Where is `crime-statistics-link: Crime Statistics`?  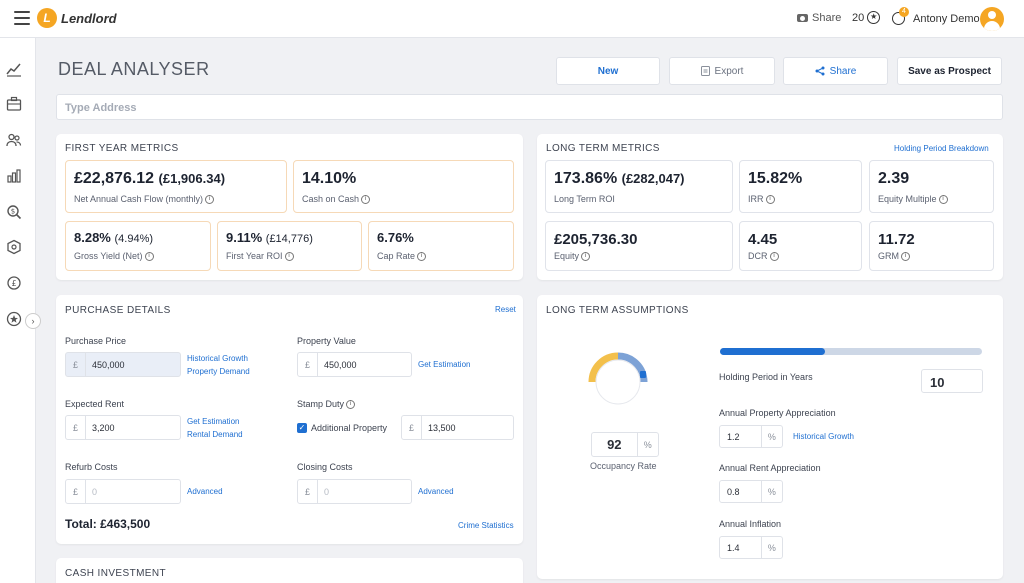 crime-statistics-link: Crime Statistics is located at coordinates (486, 525).